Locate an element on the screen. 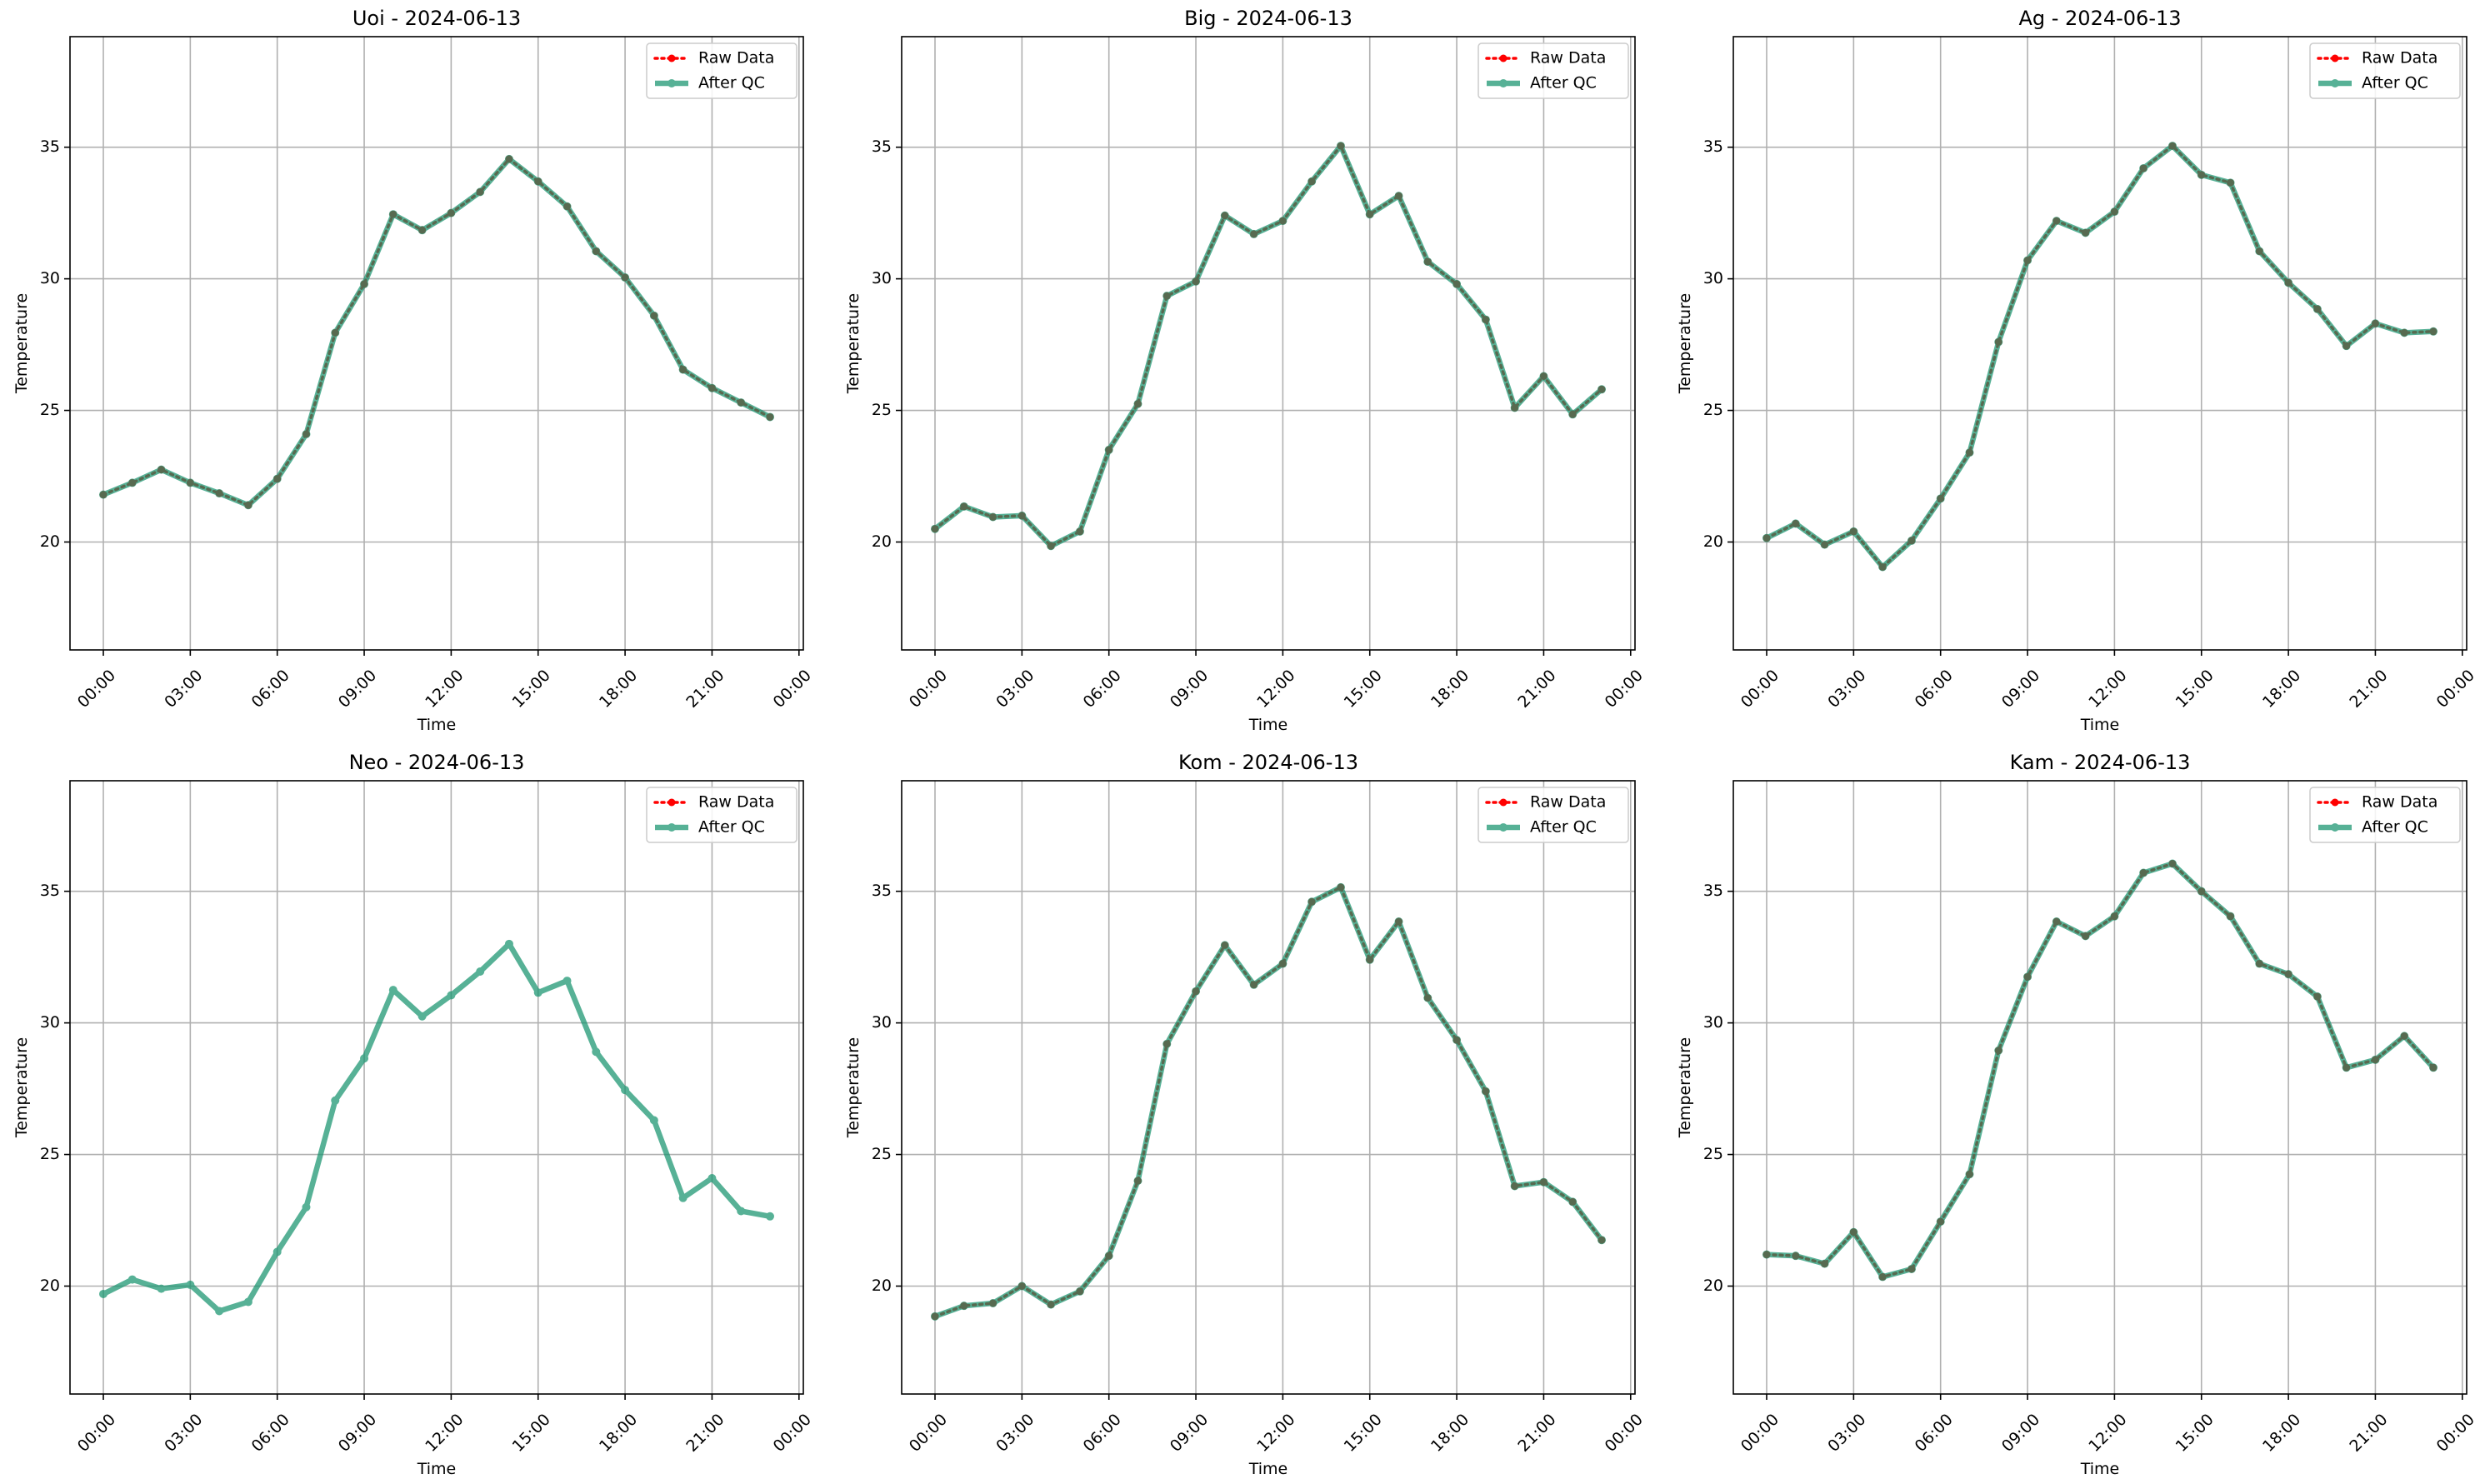 This screenshot has width=2485, height=1484. x-tick-label: 06:00 is located at coordinates (1102, 689).